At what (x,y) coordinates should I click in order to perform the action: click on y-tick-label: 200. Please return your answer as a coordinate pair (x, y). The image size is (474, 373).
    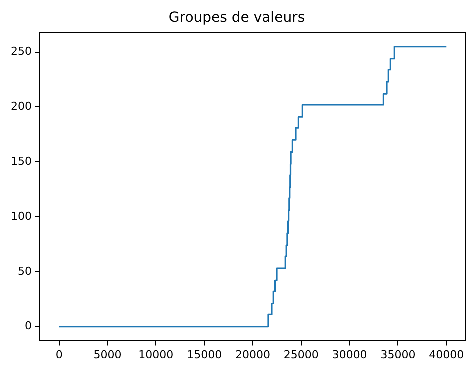
    Looking at the image, I should click on (21, 107).